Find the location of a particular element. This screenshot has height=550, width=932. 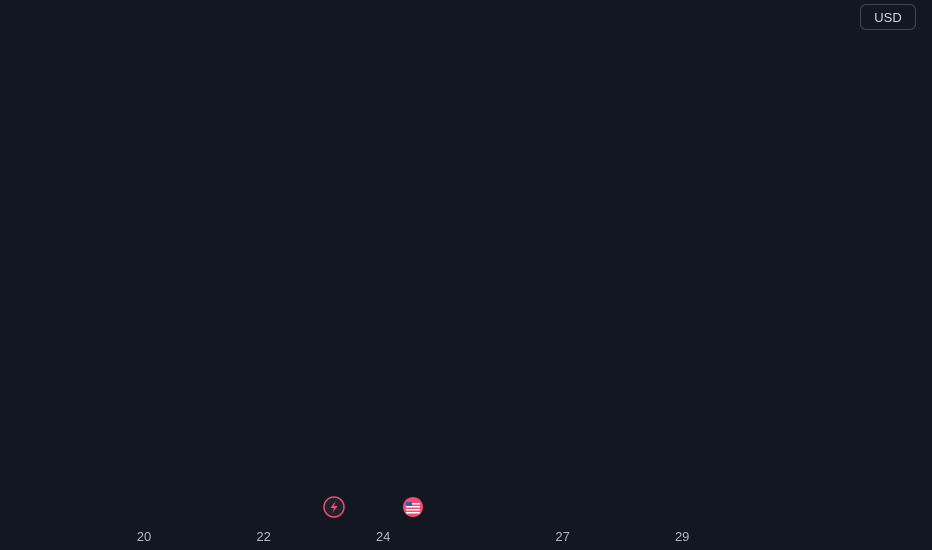

lightning-icon-glyph is located at coordinates (334, 507).